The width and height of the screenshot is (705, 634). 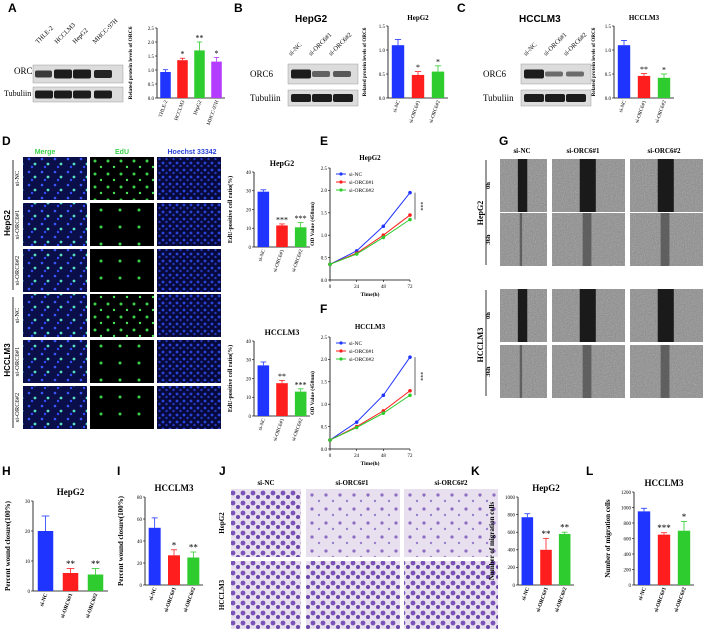 What do you see at coordinates (249, 229) in the screenshot?
I see `y-tick-label: 10` at bounding box center [249, 229].